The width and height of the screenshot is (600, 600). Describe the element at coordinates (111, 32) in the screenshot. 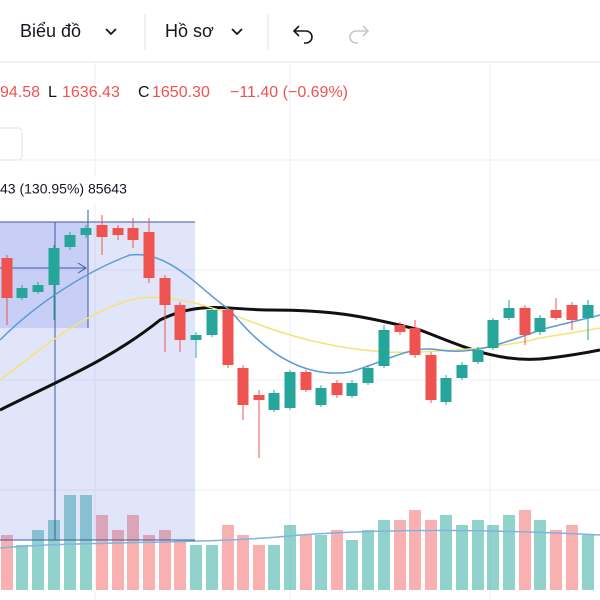

I see `chart-menu-caret` at that location.